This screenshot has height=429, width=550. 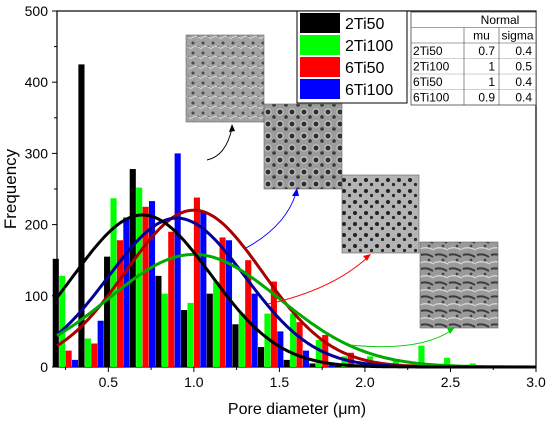 What do you see at coordinates (37, 296) in the screenshot?
I see `y-tick-label-1: 100` at bounding box center [37, 296].